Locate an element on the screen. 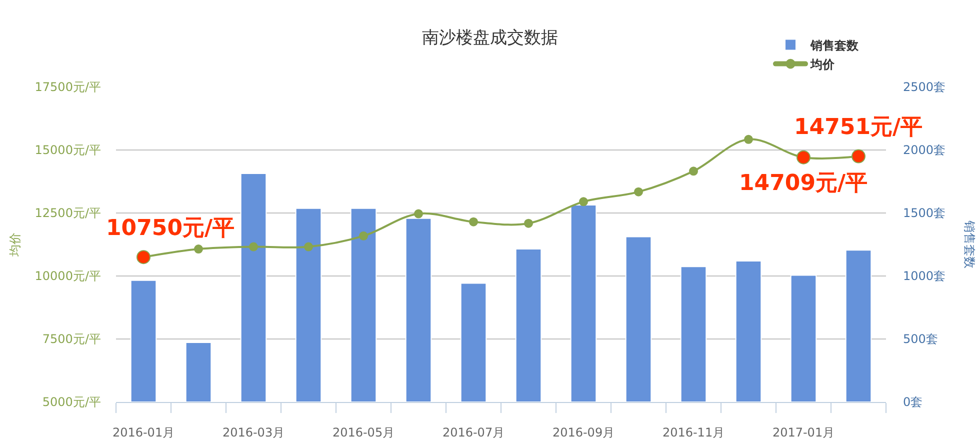 The width and height of the screenshot is (980, 445). y2-tick-label: 500套 is located at coordinates (920, 339).